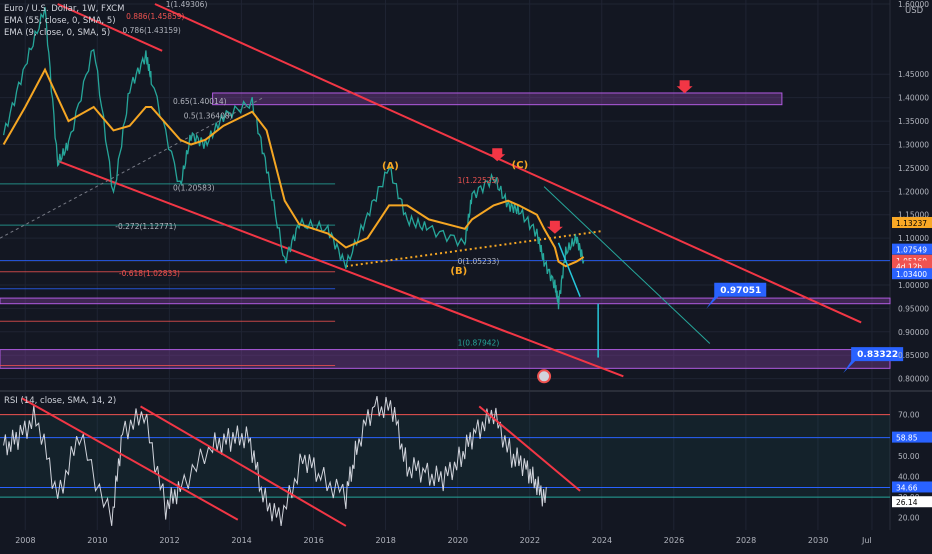 The width and height of the screenshot is (932, 554). I want to click on price-tag-text: 4d 12h, so click(909, 266).